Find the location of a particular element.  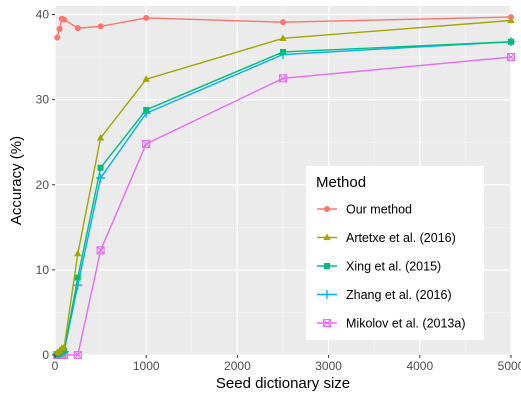

x-tick-label: 2000 is located at coordinates (237, 366).